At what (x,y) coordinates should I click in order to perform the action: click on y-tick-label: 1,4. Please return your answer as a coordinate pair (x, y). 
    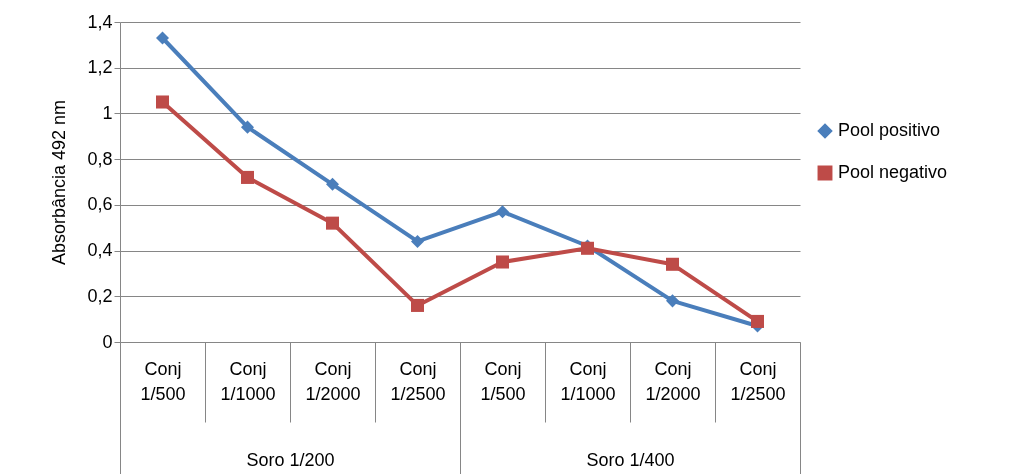
    Looking at the image, I should click on (100, 21).